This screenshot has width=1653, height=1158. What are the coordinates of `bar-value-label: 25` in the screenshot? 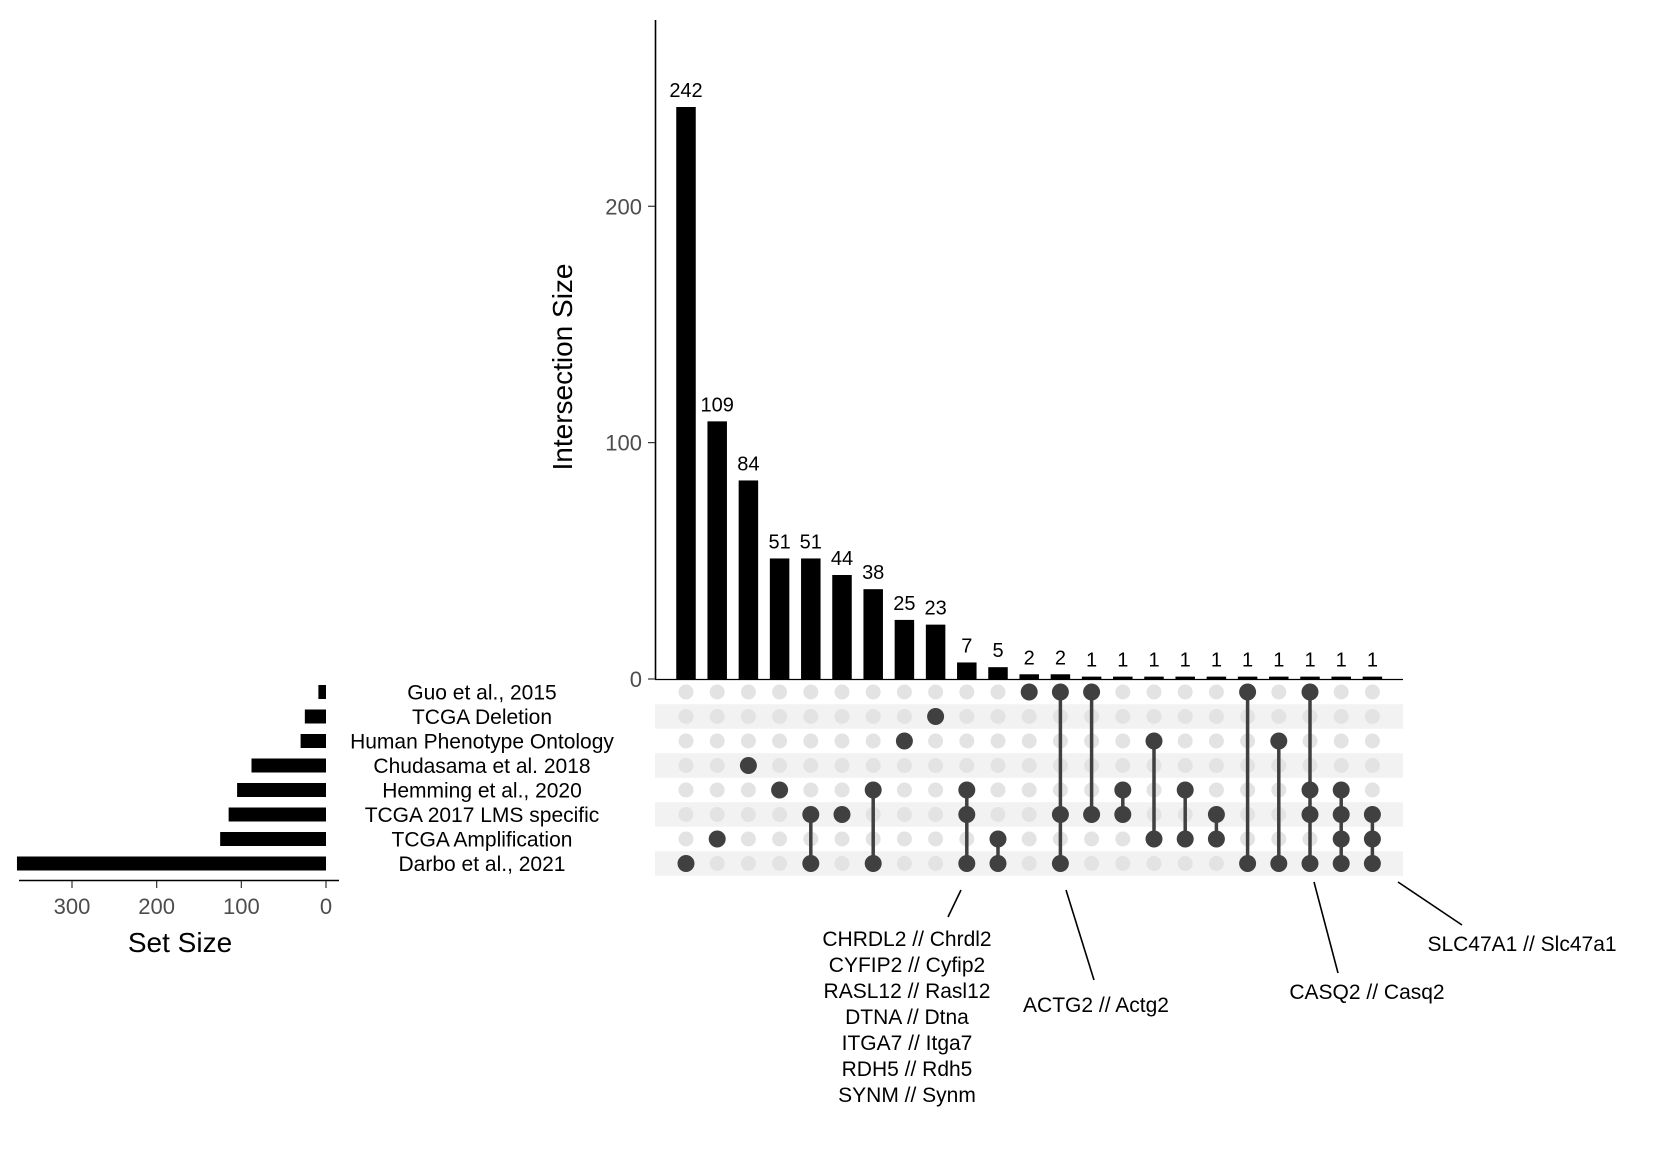 It's located at (904, 604).